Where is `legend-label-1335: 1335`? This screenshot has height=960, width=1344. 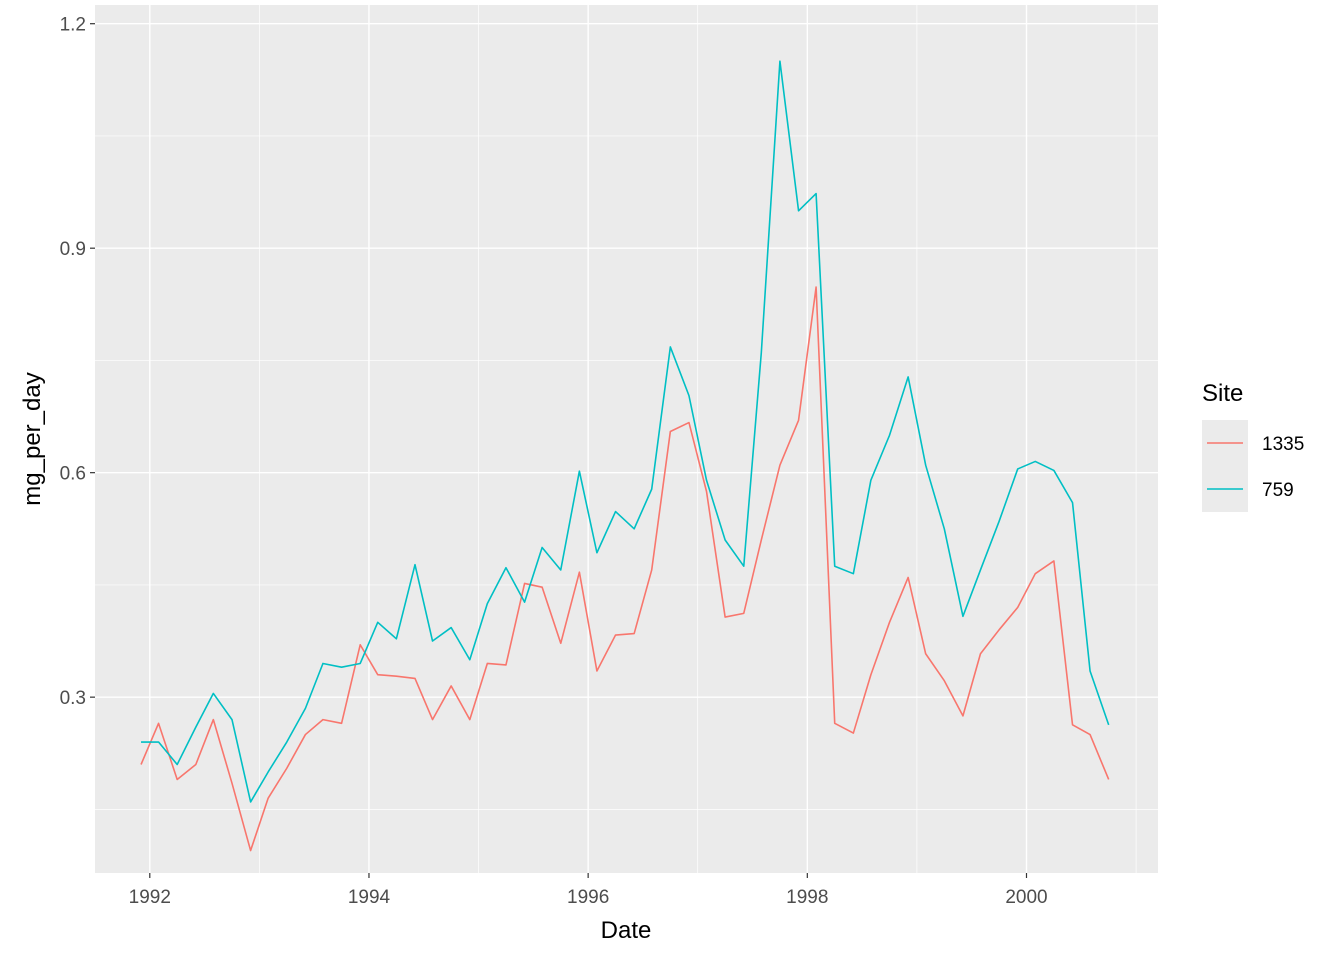 legend-label-1335: 1335 is located at coordinates (1283, 444).